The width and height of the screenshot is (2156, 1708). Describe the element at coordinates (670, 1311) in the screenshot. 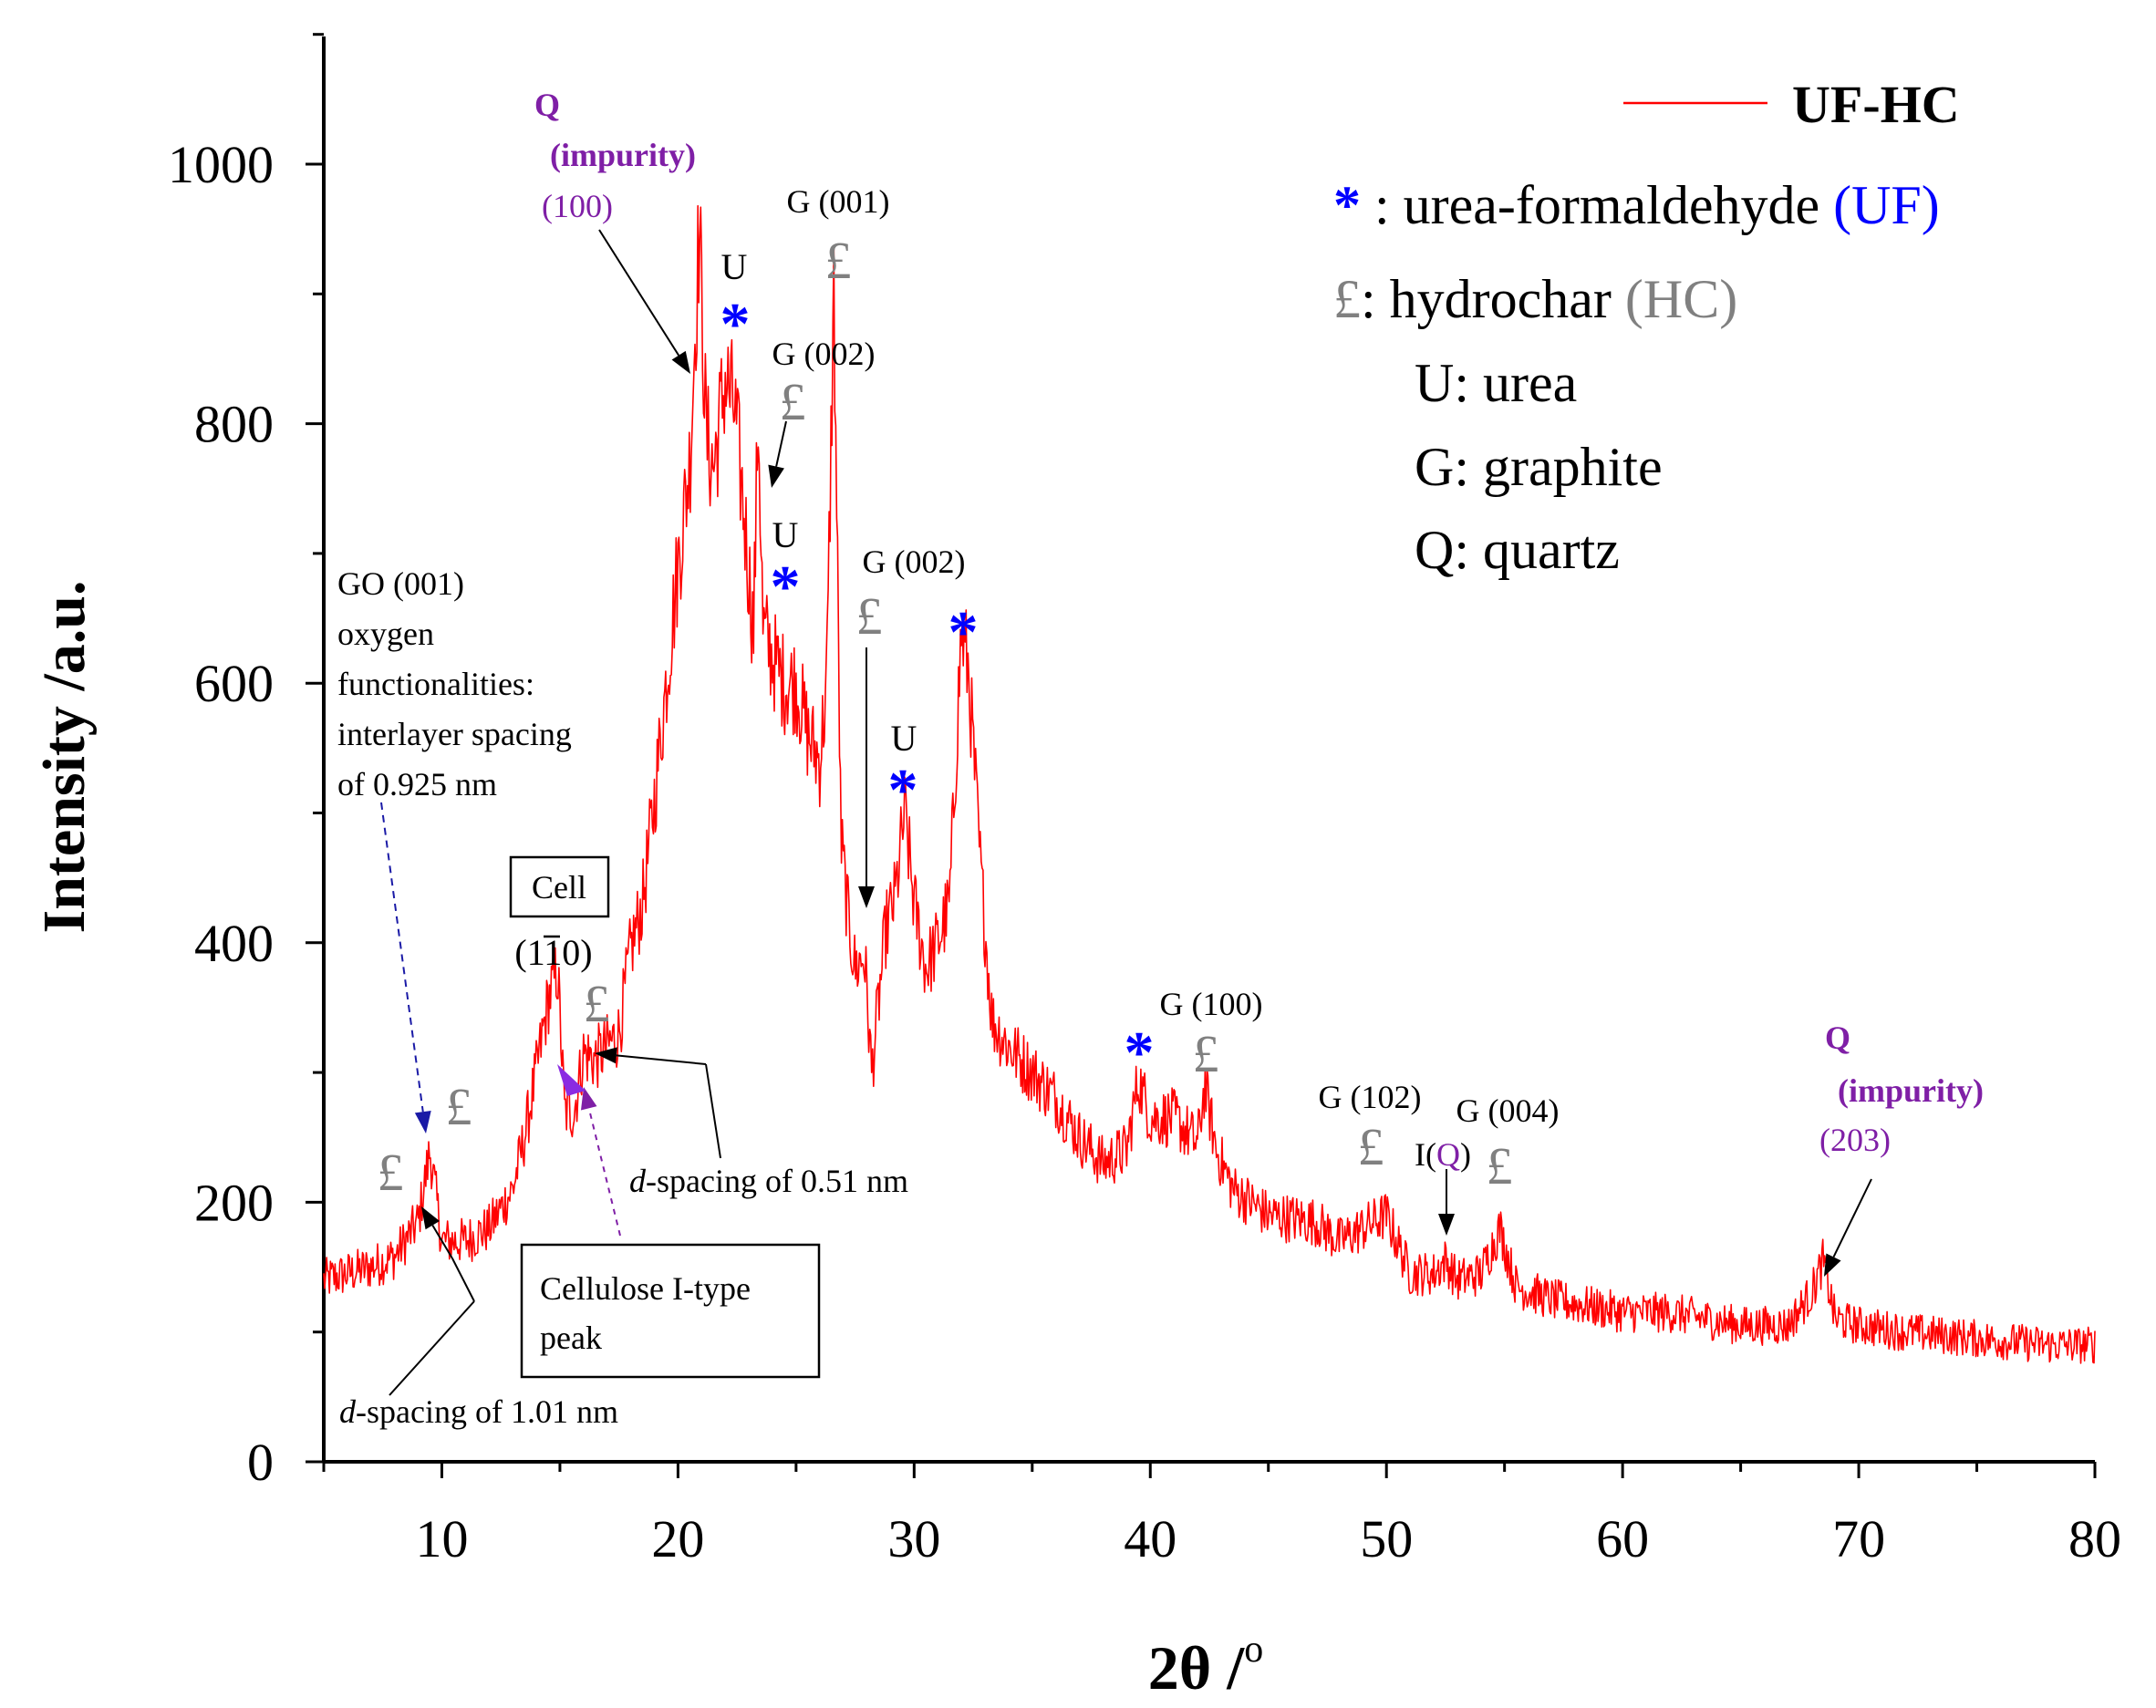

I see `cellulose-box` at that location.